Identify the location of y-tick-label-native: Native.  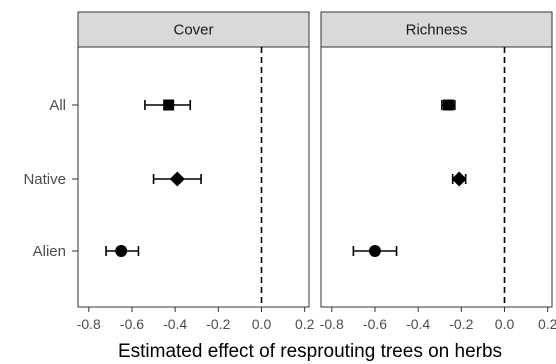
(44, 179).